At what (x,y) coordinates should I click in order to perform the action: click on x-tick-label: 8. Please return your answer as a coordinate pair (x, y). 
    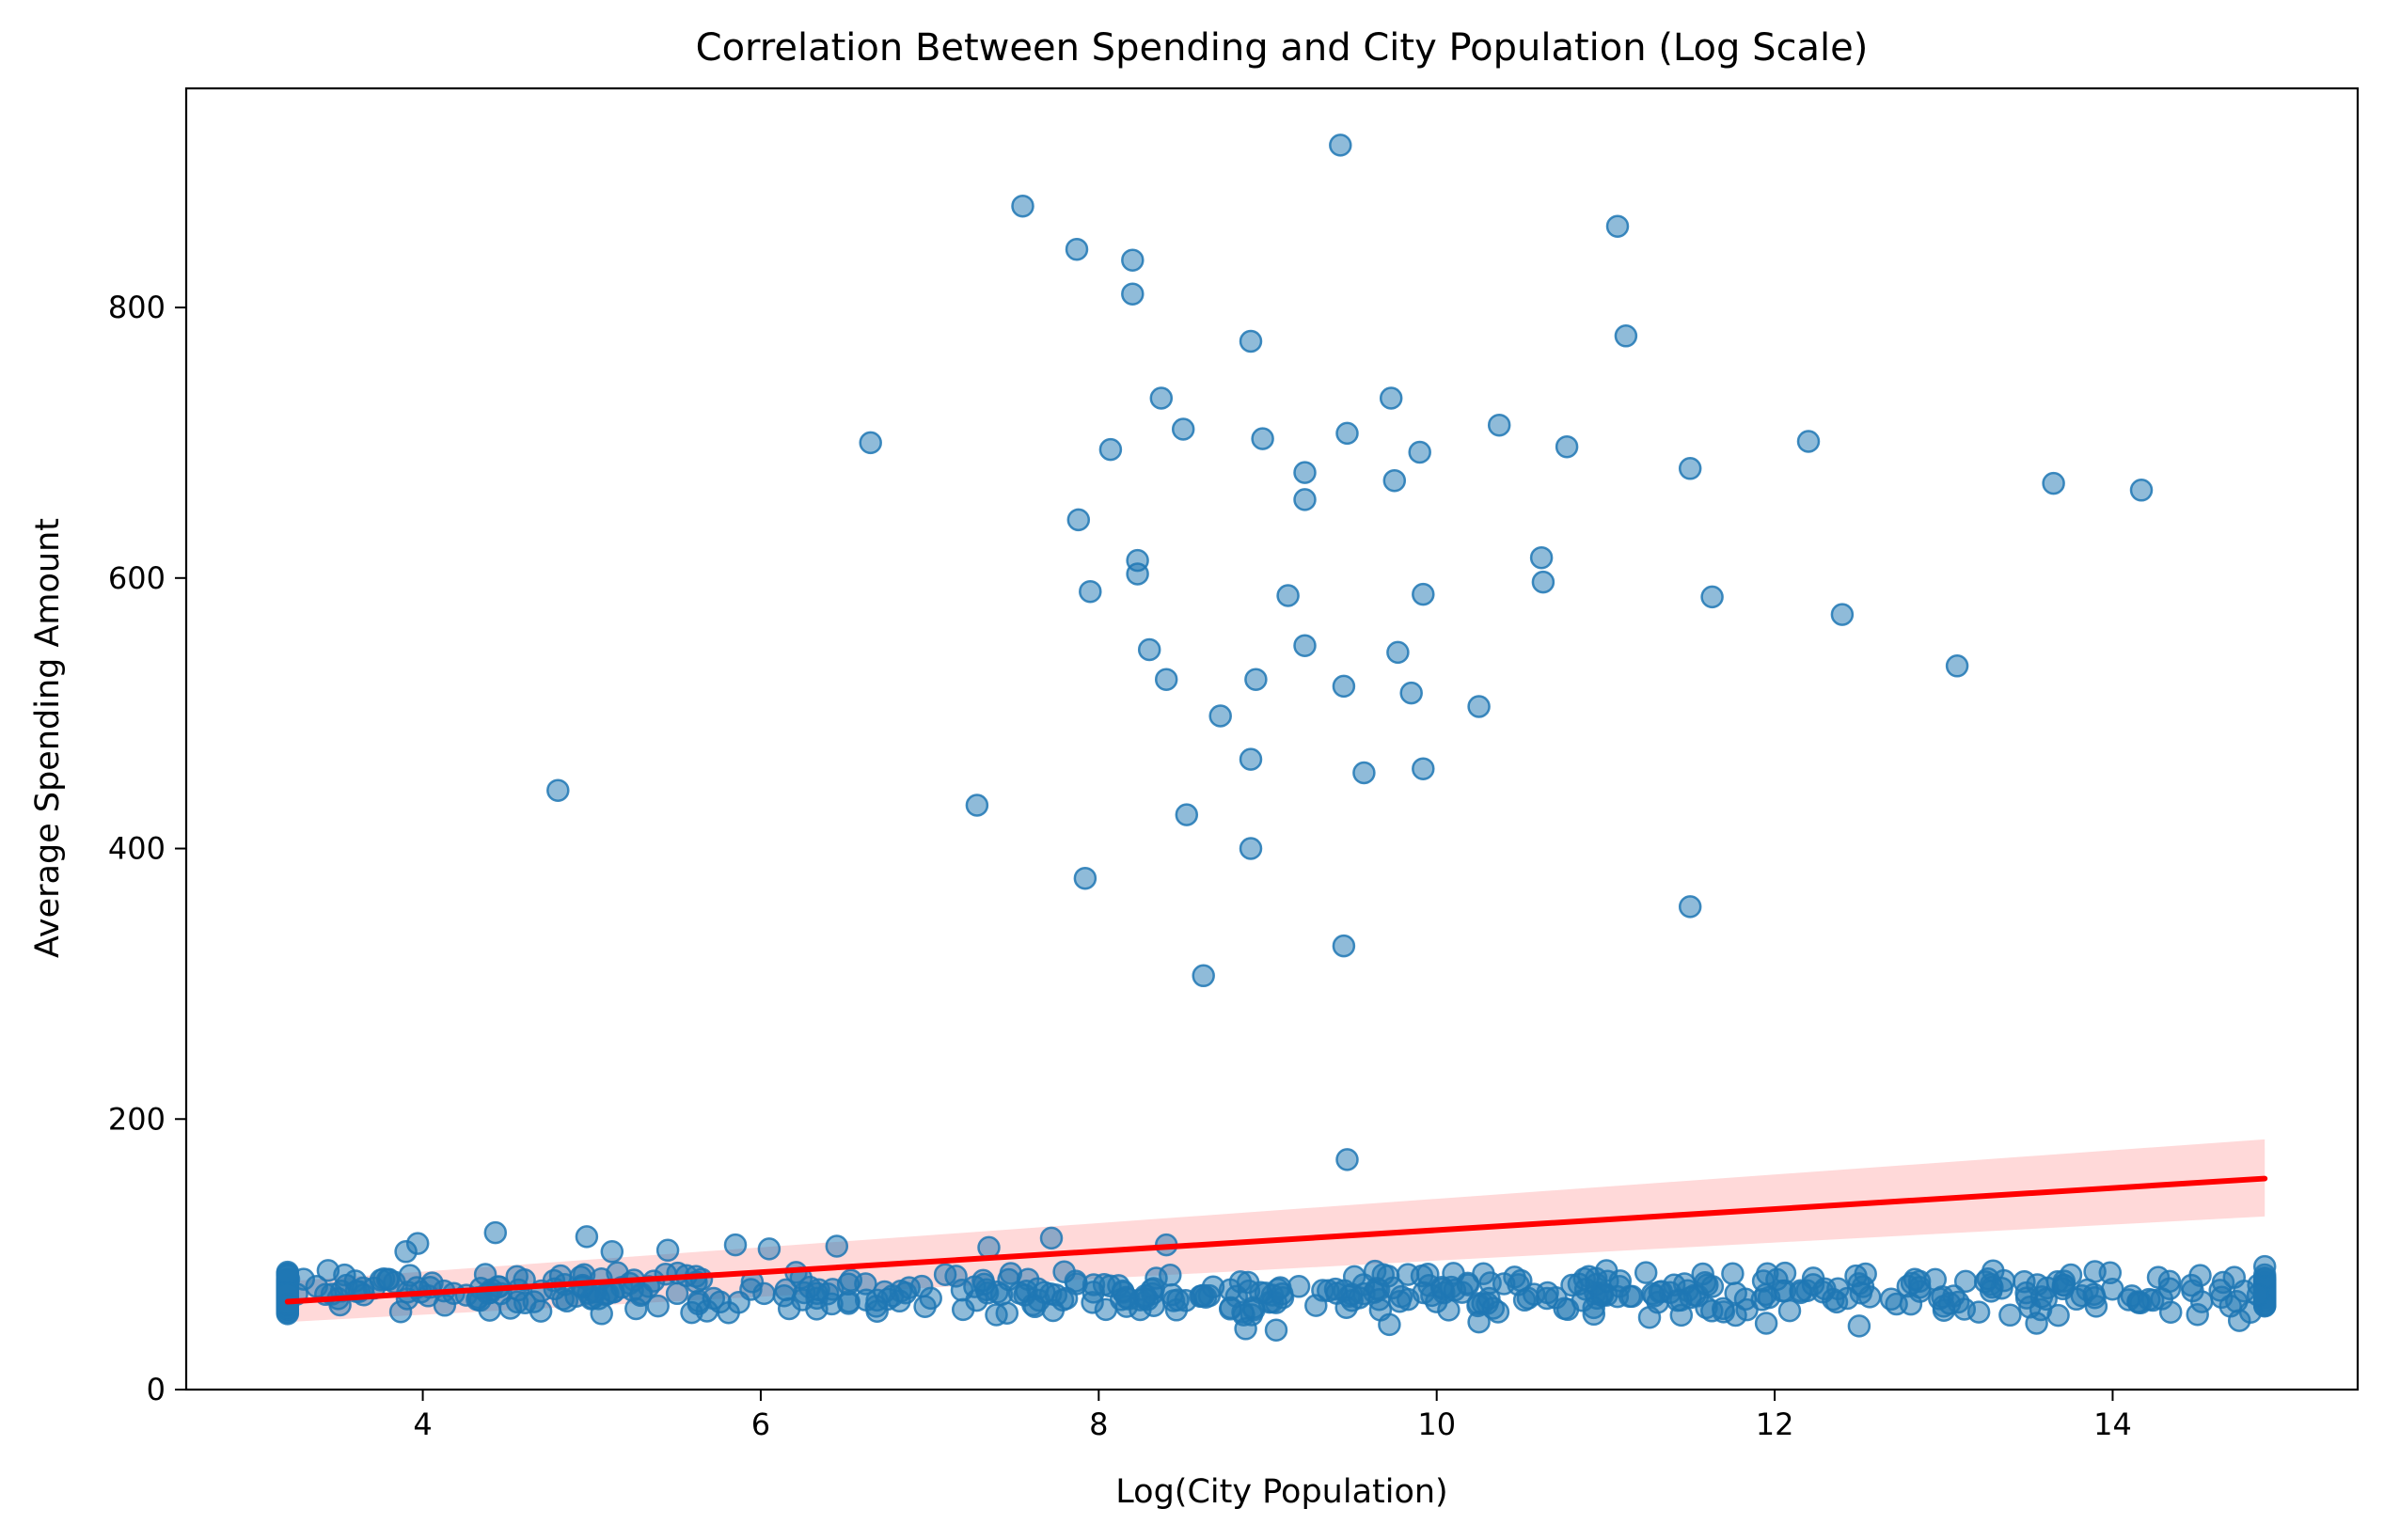
    Looking at the image, I should click on (1098, 1424).